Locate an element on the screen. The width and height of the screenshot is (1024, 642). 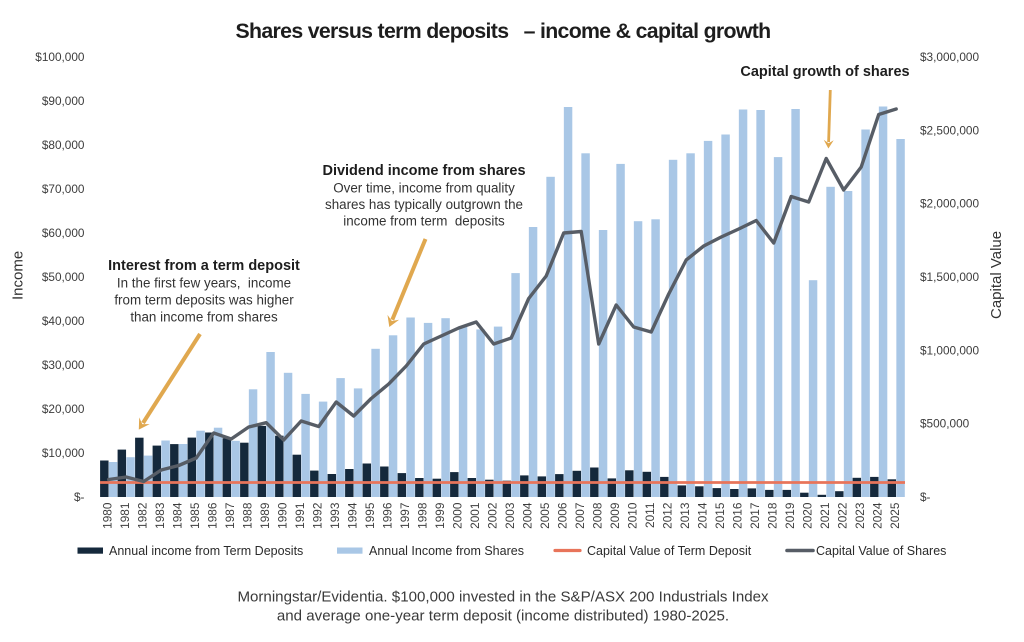
svg-text: 2014 is located at coordinates (703, 515).